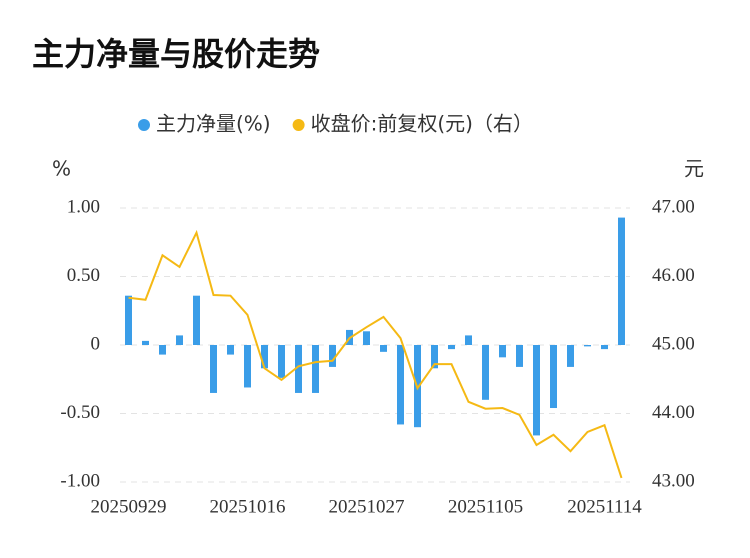  Describe the element at coordinates (83, 275) in the screenshot. I see `y-tick-label: 0.50` at that location.